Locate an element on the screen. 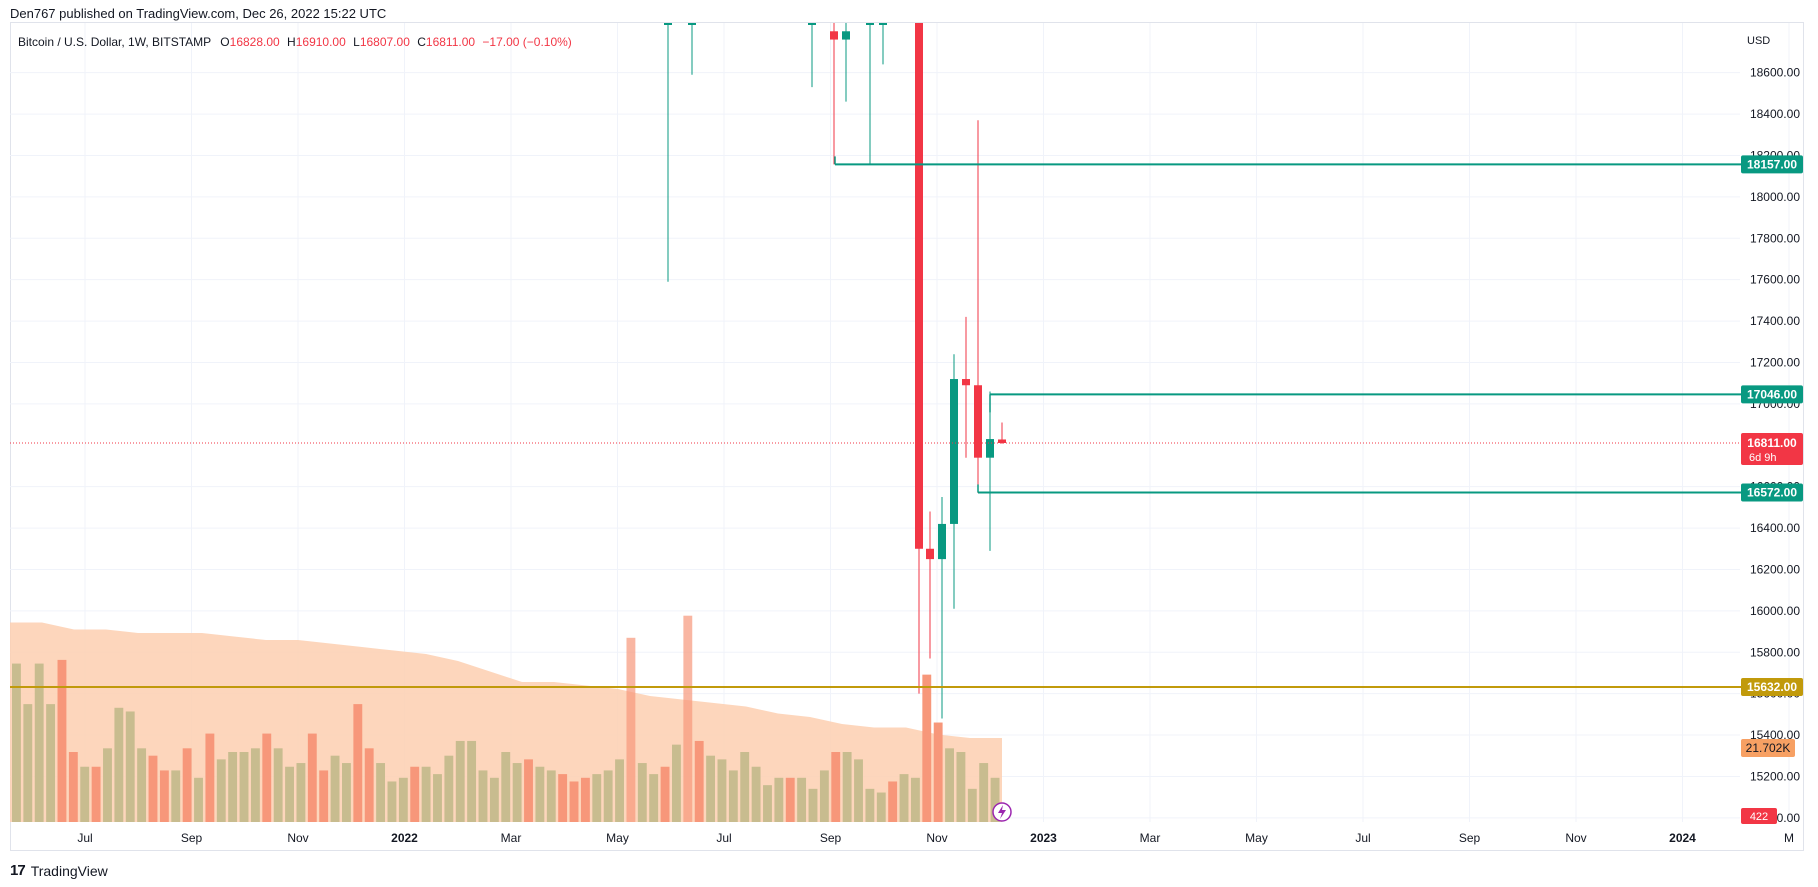 The width and height of the screenshot is (1818, 887). y-tick-label: 15800.00 is located at coordinates (1775, 652).